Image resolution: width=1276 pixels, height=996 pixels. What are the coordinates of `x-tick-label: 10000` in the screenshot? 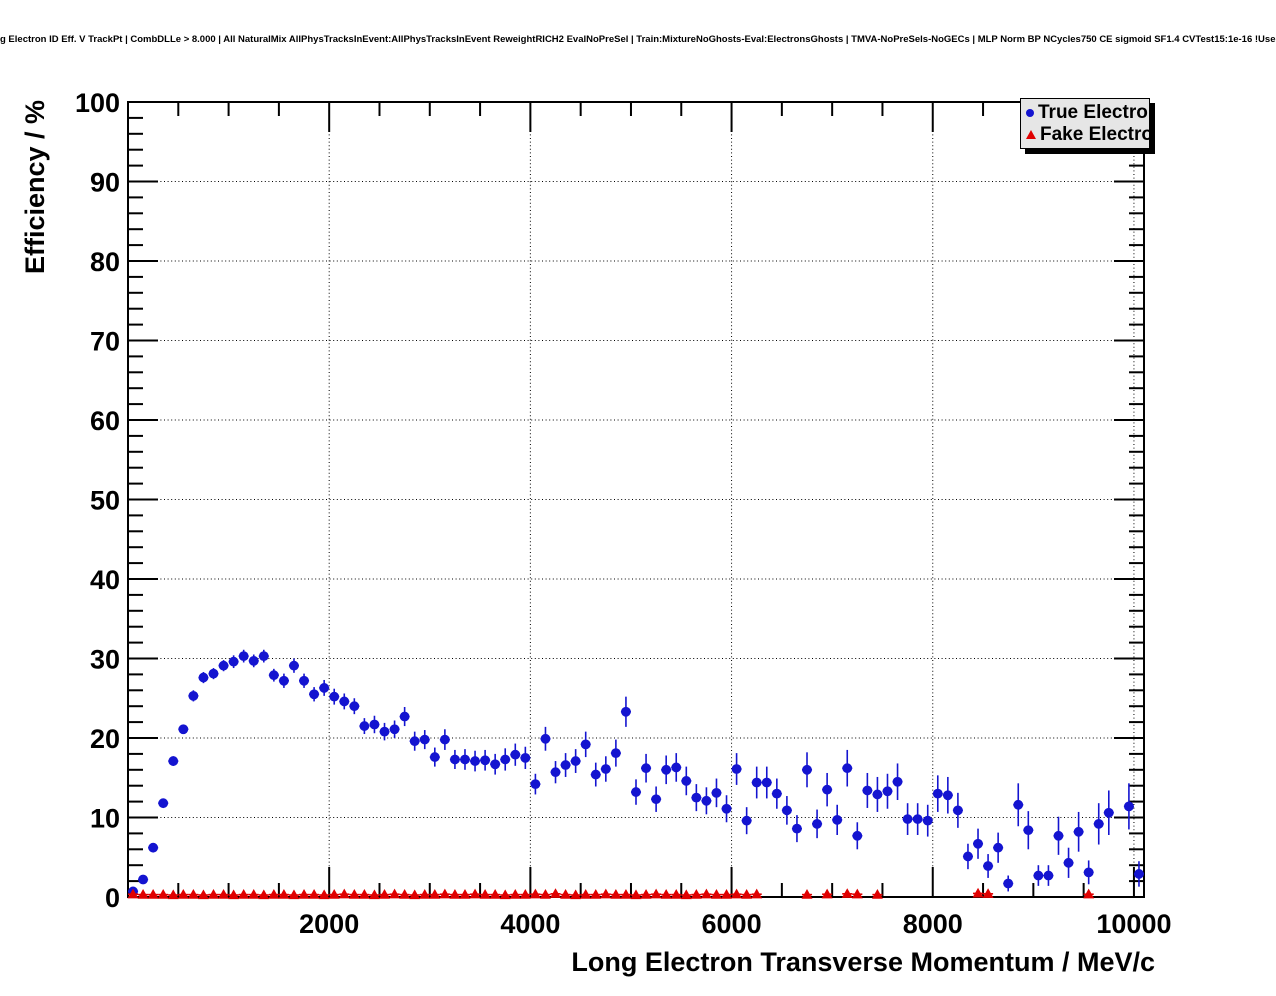 It's located at (1133, 924).